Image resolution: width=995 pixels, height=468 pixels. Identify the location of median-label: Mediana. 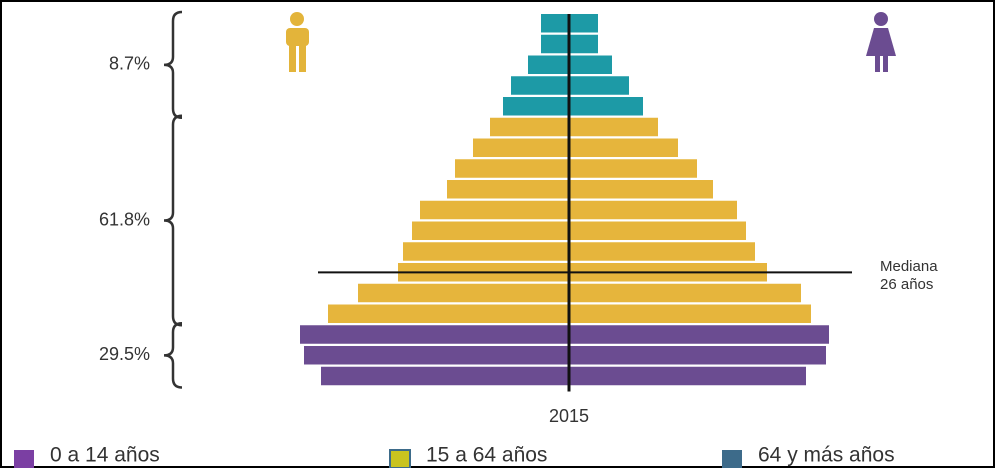
(909, 266).